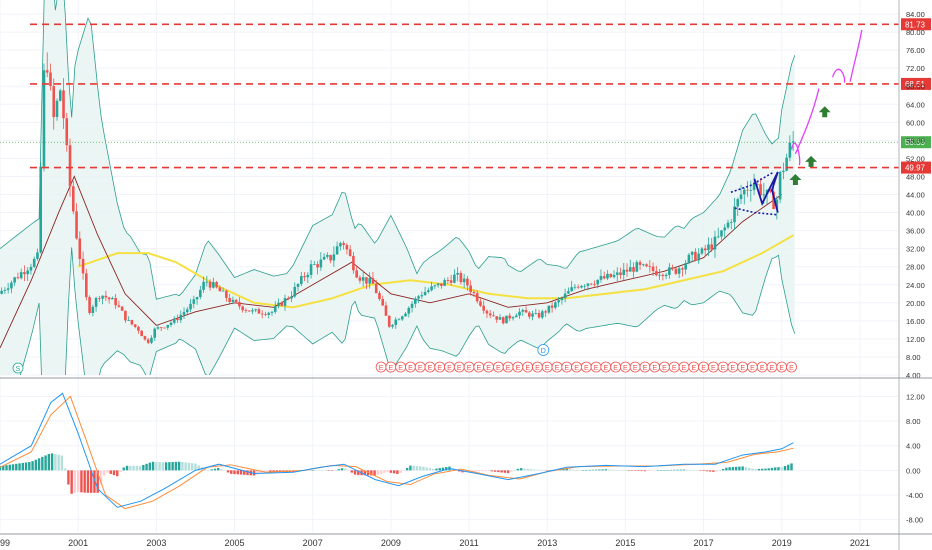 Image resolution: width=932 pixels, height=550 pixels. I want to click on time-axis-label: 2009, so click(391, 543).